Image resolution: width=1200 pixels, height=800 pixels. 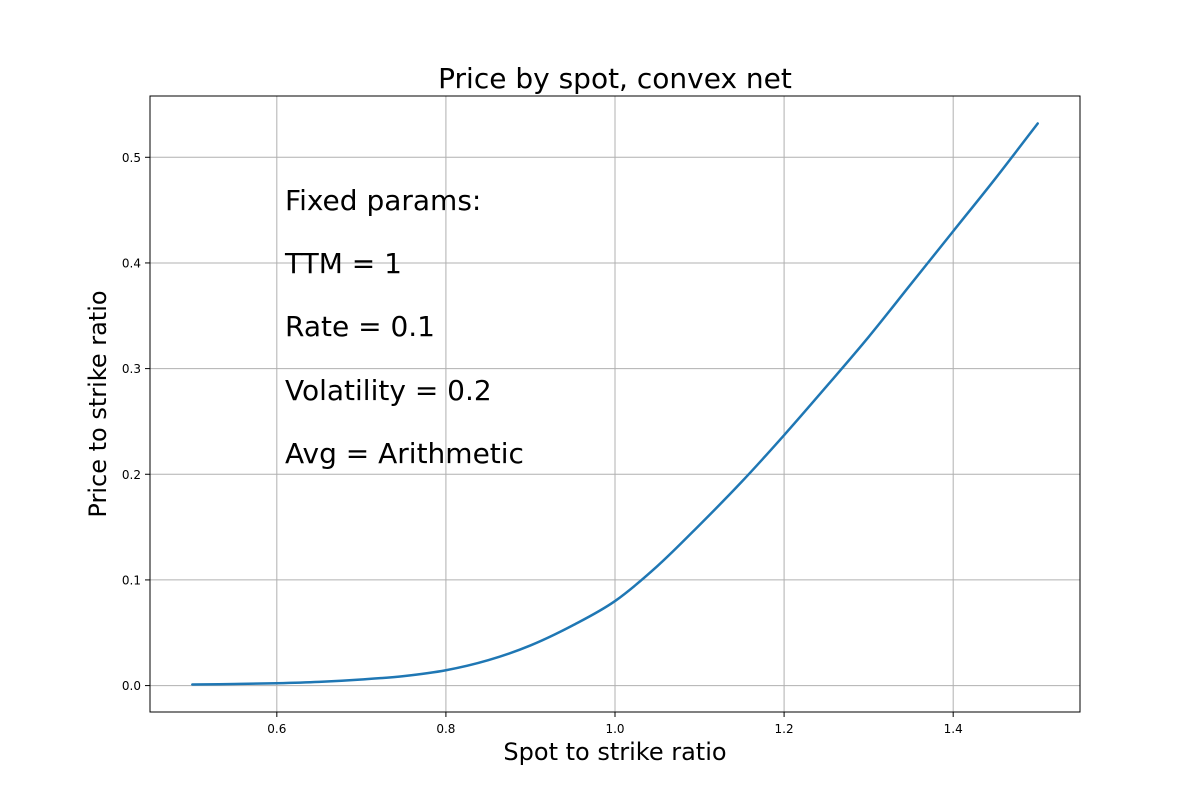 I want to click on x-tick-label: 1.2, so click(x=784, y=729).